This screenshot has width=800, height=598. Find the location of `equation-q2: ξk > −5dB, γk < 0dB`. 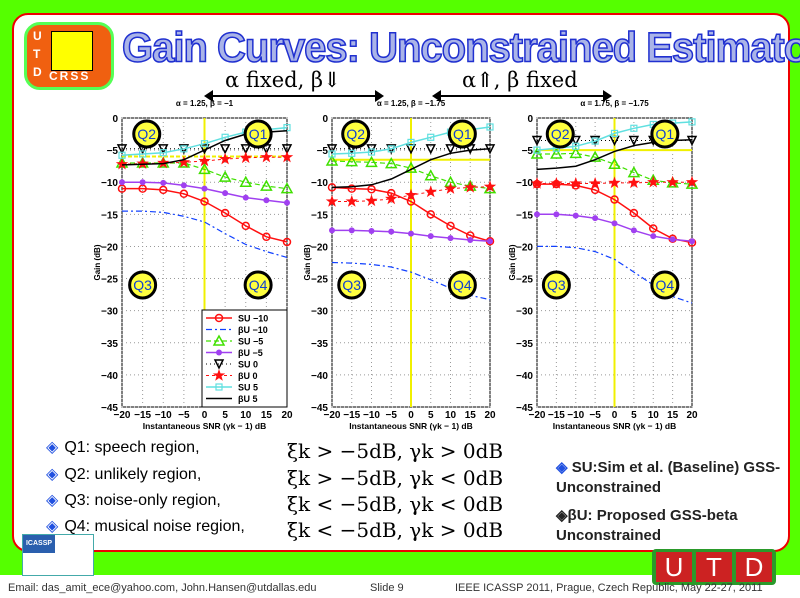

equation-q2: ξk > −5dB, γk < 0dB is located at coordinates (395, 478).